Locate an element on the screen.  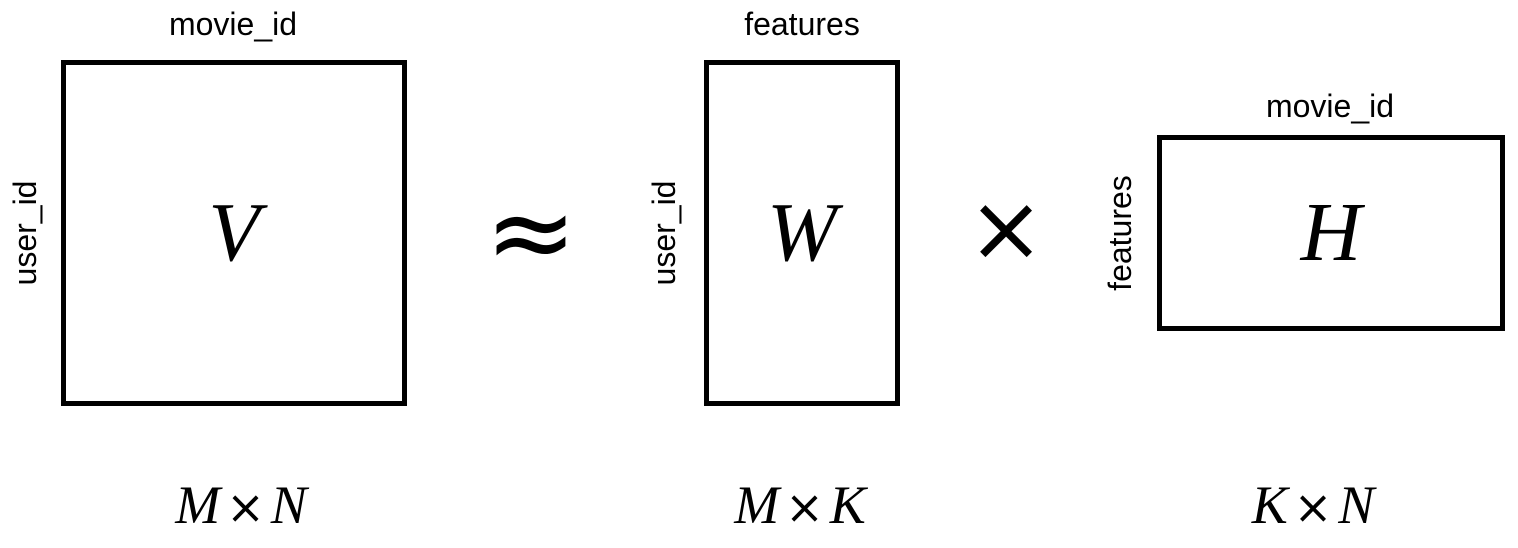
matrix-v-row-label: user_id is located at coordinates (25, 233).